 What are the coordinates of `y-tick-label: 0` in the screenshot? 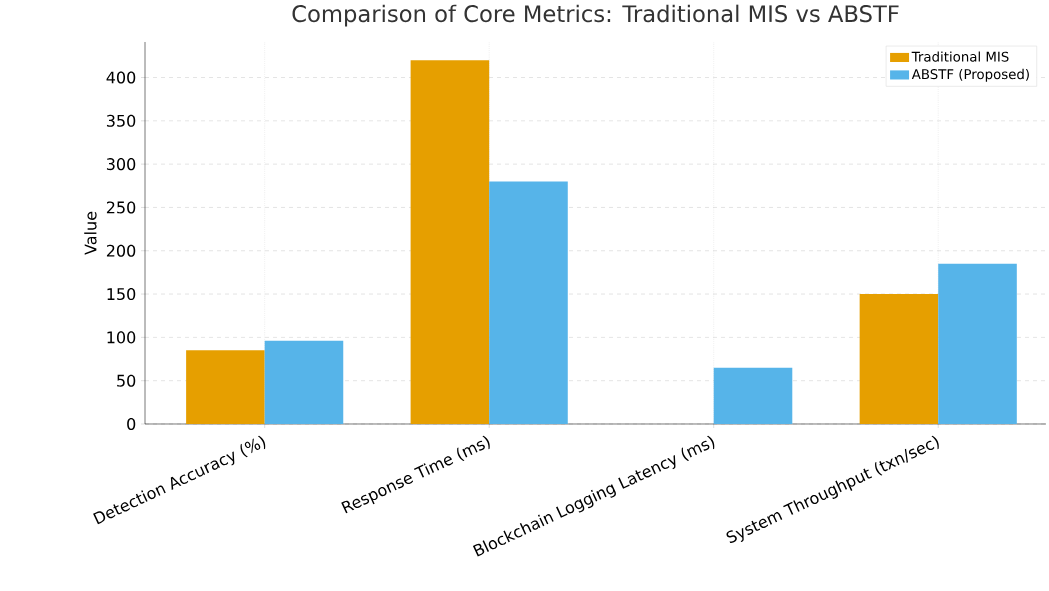 It's located at (131, 424).